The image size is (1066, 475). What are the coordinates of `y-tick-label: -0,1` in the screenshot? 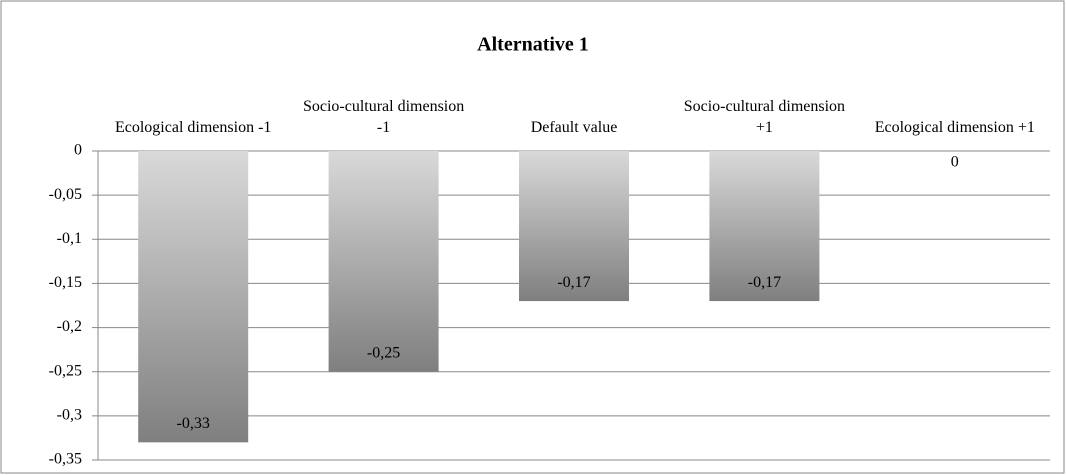 It's located at (69, 238).